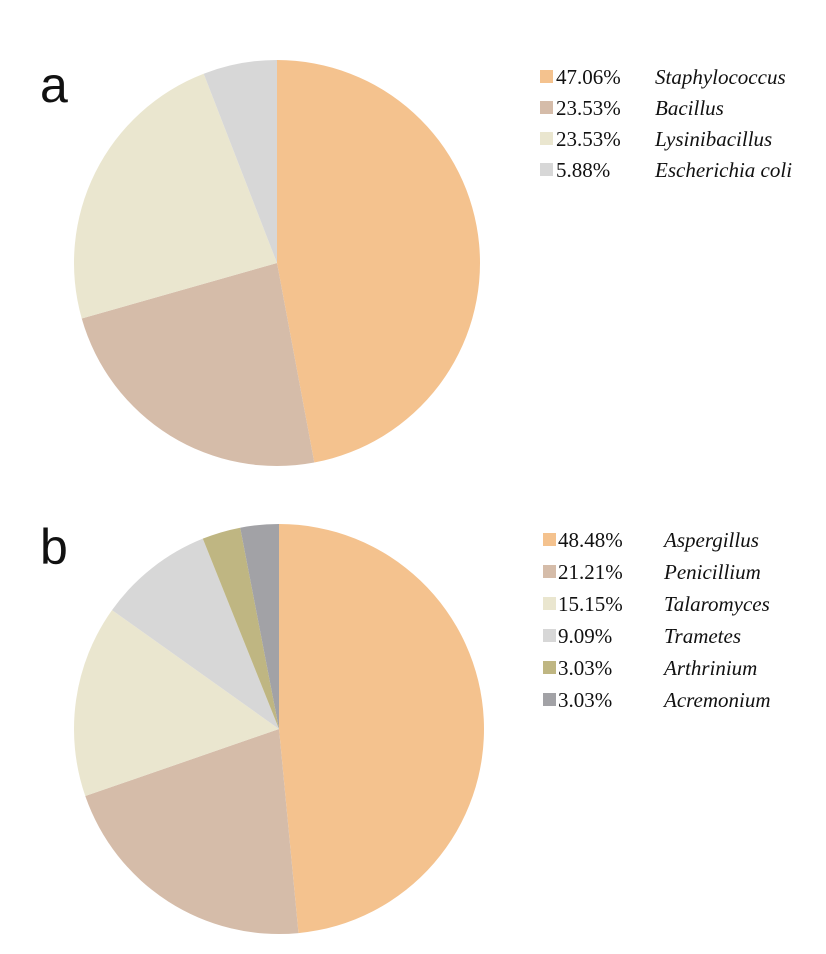  What do you see at coordinates (702, 636) in the screenshot?
I see `legend-label: Trametes` at bounding box center [702, 636].